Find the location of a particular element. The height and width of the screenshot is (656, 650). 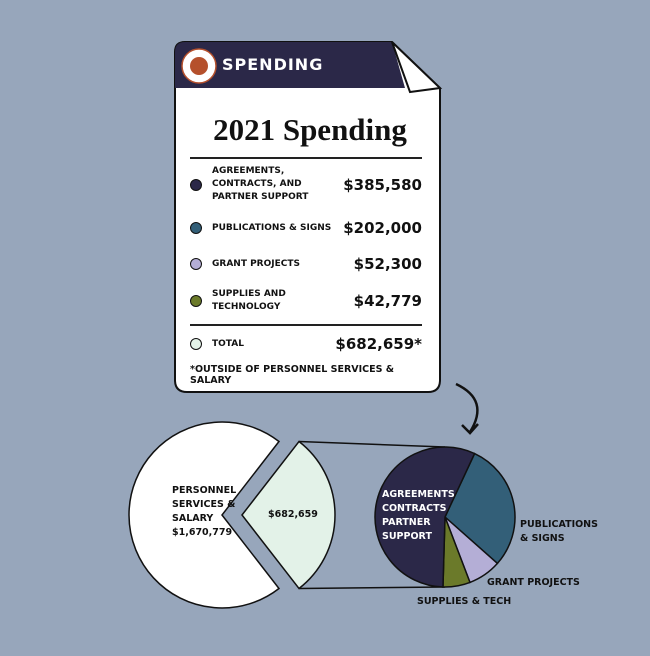

legend-row: GRANT PROJECTS $52,300 is located at coordinates (306, 264).